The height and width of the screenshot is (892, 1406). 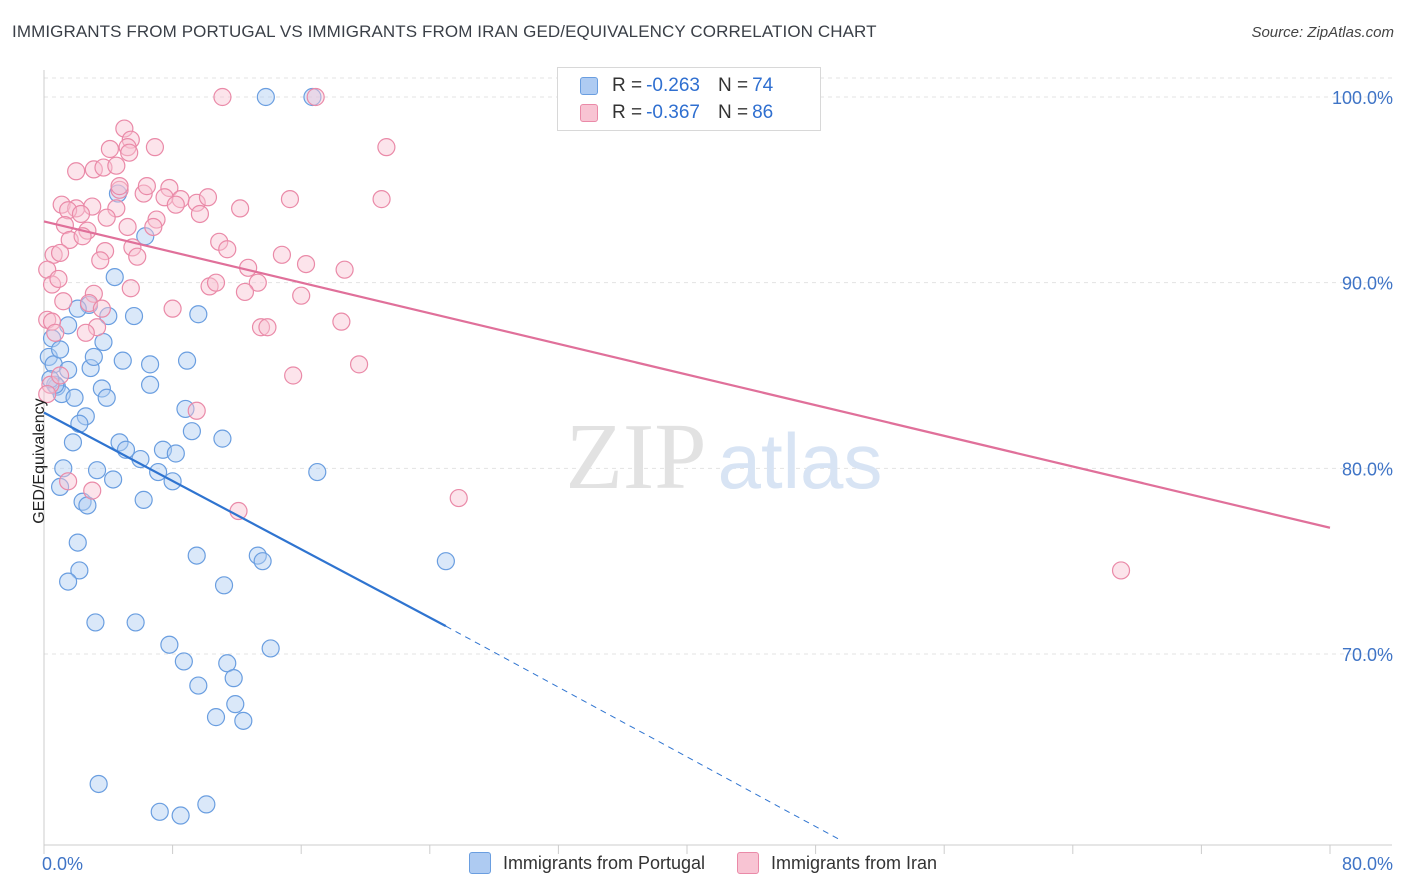 I want to click on y-tick-label: 90.0%, so click(x=1367, y=284).